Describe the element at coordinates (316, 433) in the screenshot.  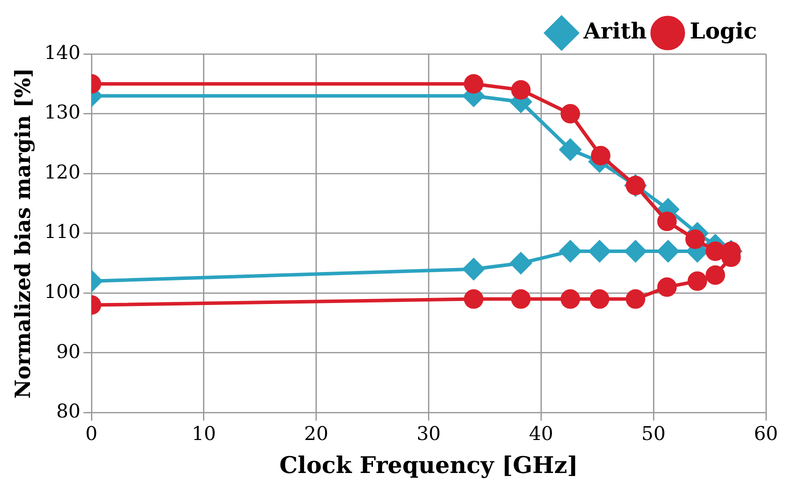
I see `x-tick-label: 20` at that location.